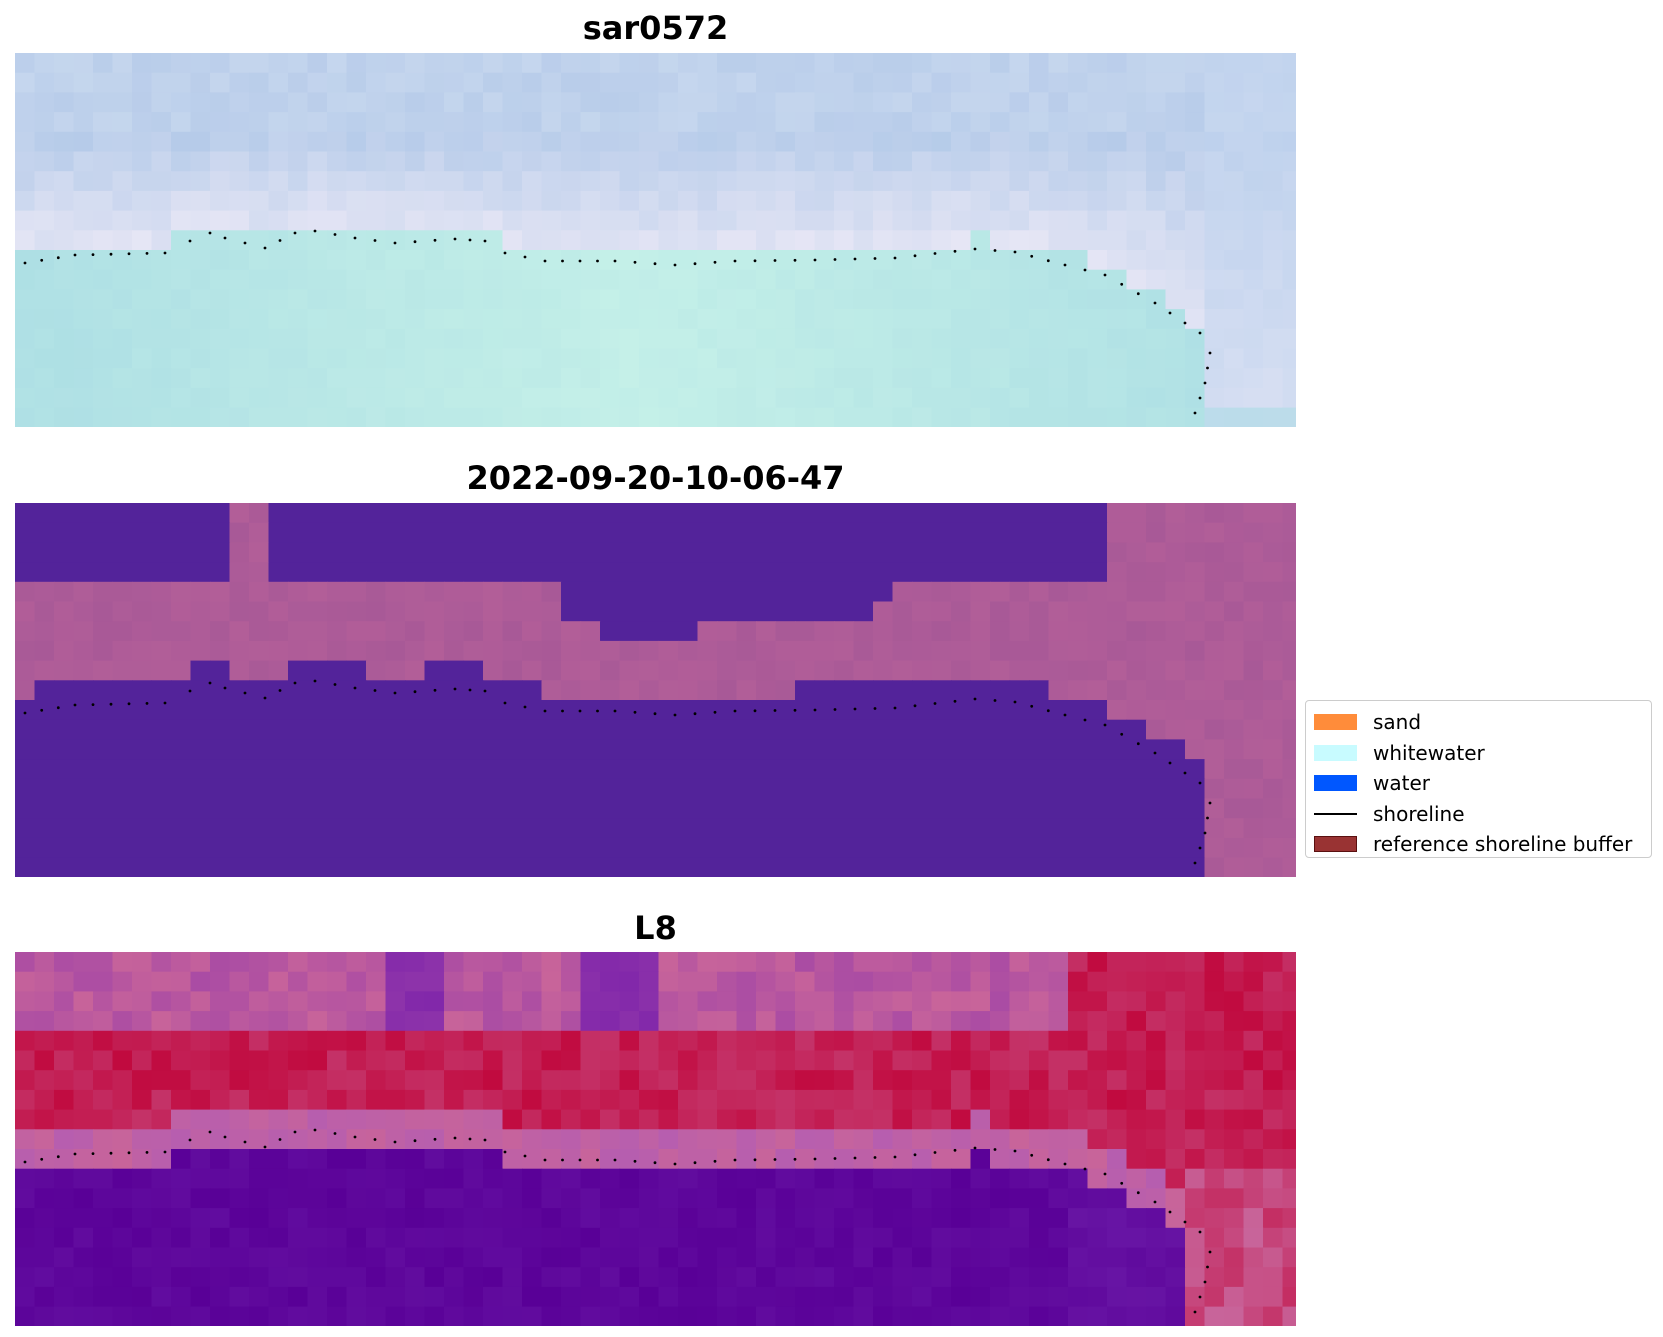 Image resolution: width=1663 pixels, height=1337 pixels. What do you see at coordinates (1482, 722) in the screenshot?
I see `legend-item-sand: sand` at bounding box center [1482, 722].